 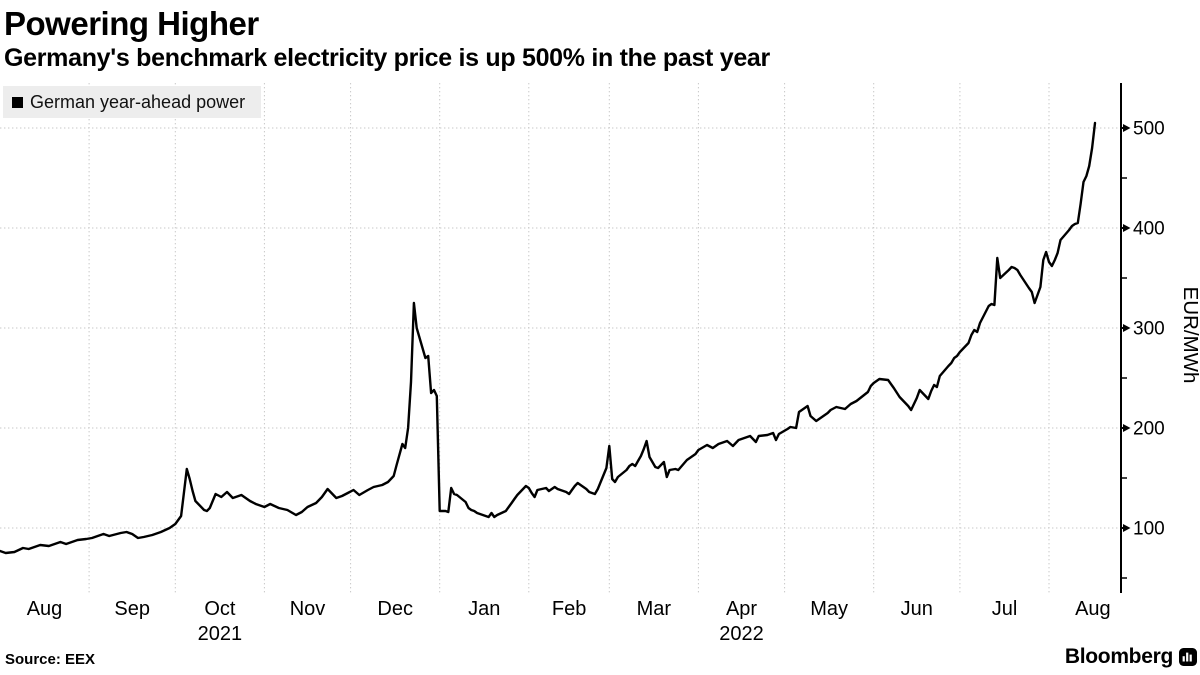 I want to click on bloomberg-wordmark: Bloomberg, so click(x=1118, y=656).